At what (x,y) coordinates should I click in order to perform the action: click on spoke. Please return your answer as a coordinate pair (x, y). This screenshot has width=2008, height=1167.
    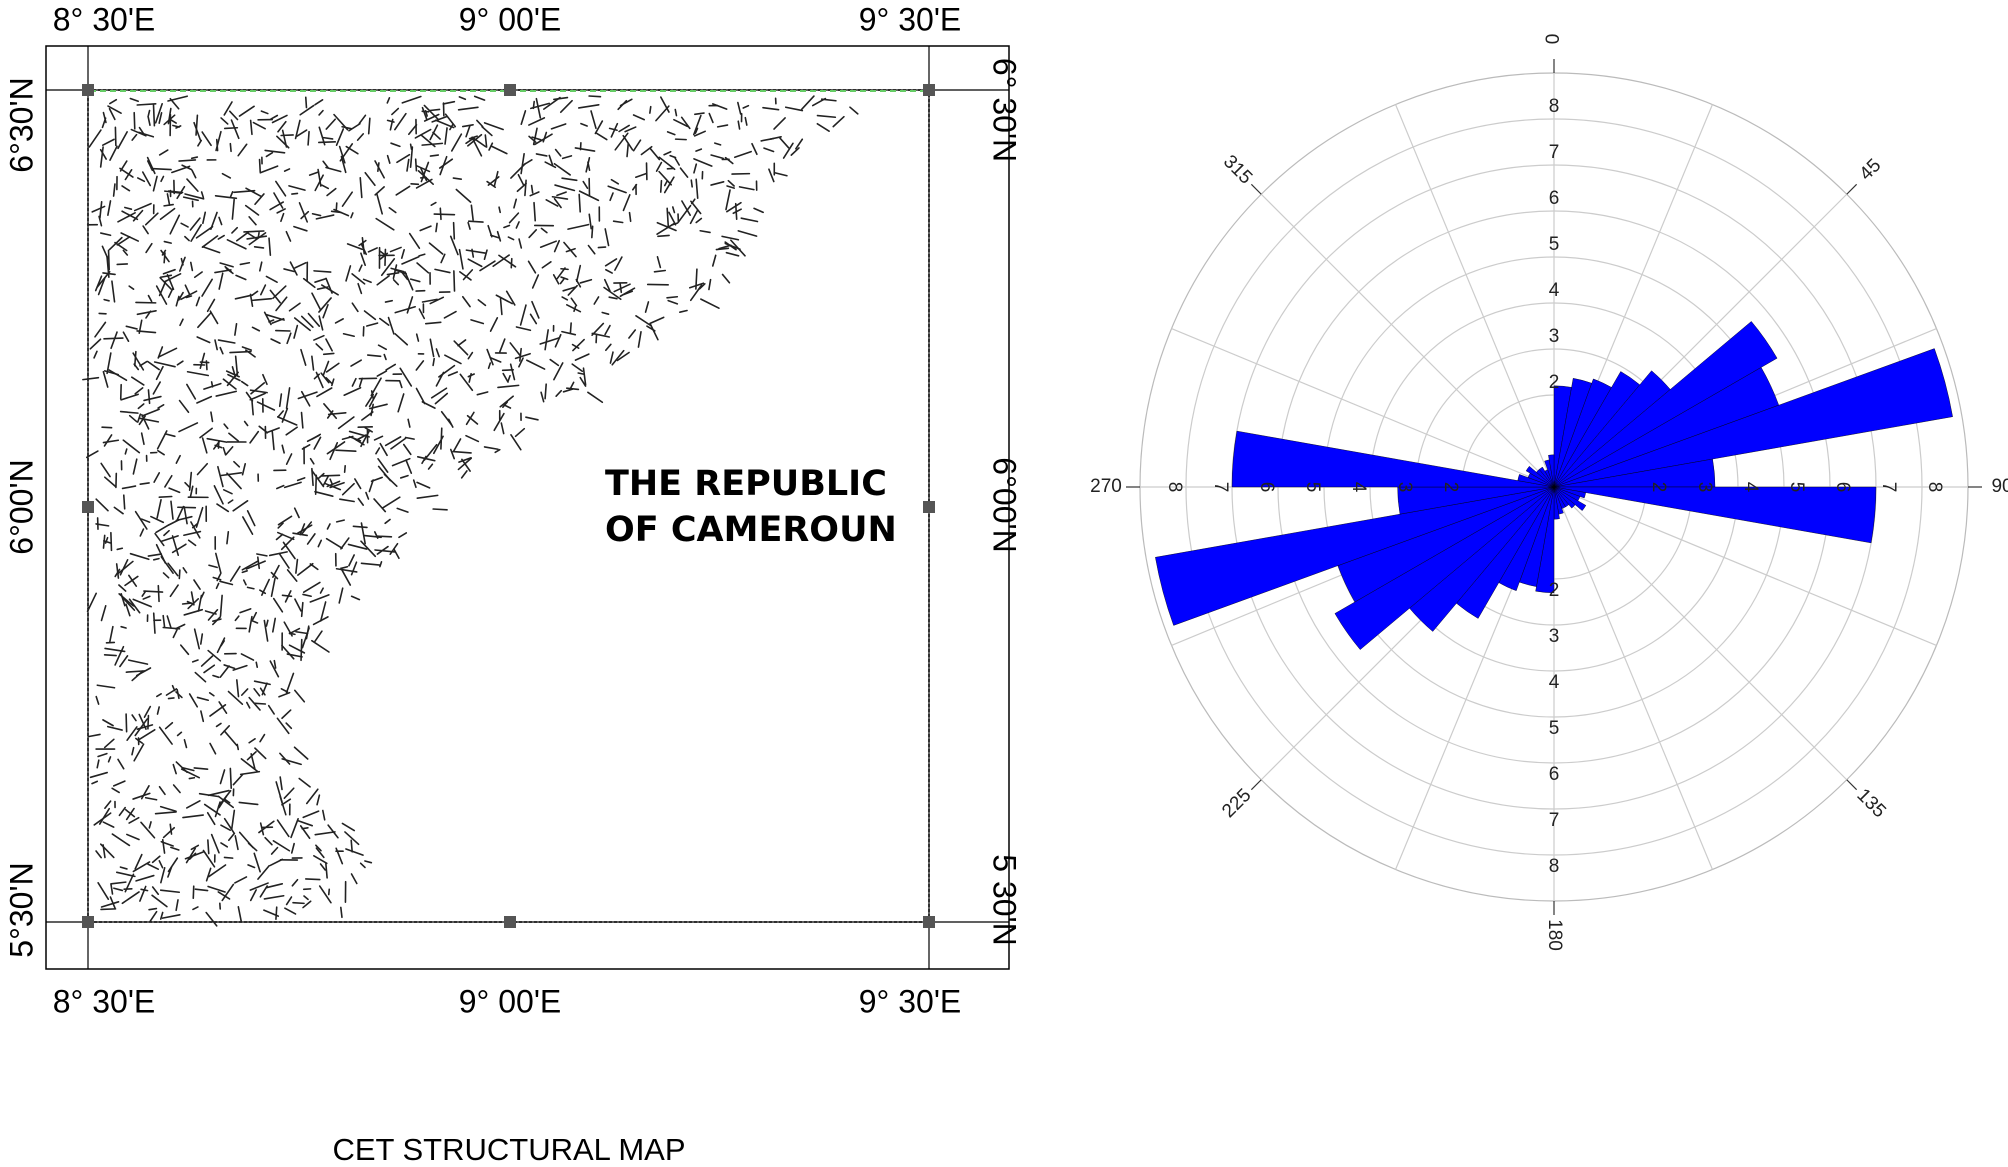
    Looking at the image, I should click on (1633, 678).